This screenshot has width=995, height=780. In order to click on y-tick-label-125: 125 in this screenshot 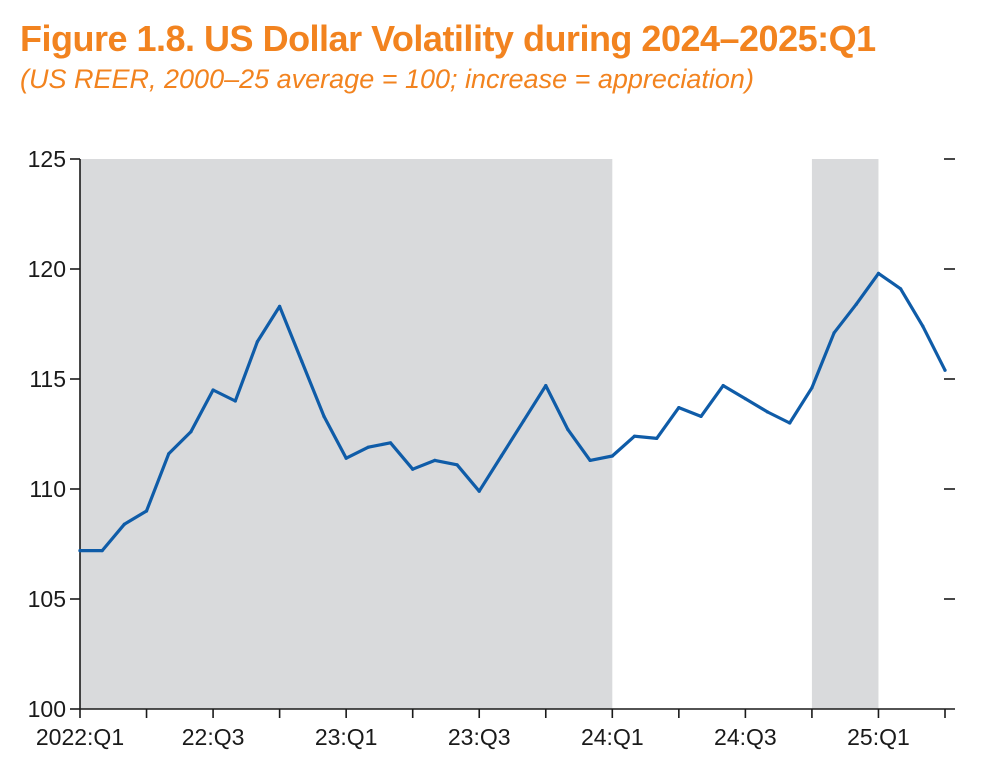, I will do `click(47, 159)`.